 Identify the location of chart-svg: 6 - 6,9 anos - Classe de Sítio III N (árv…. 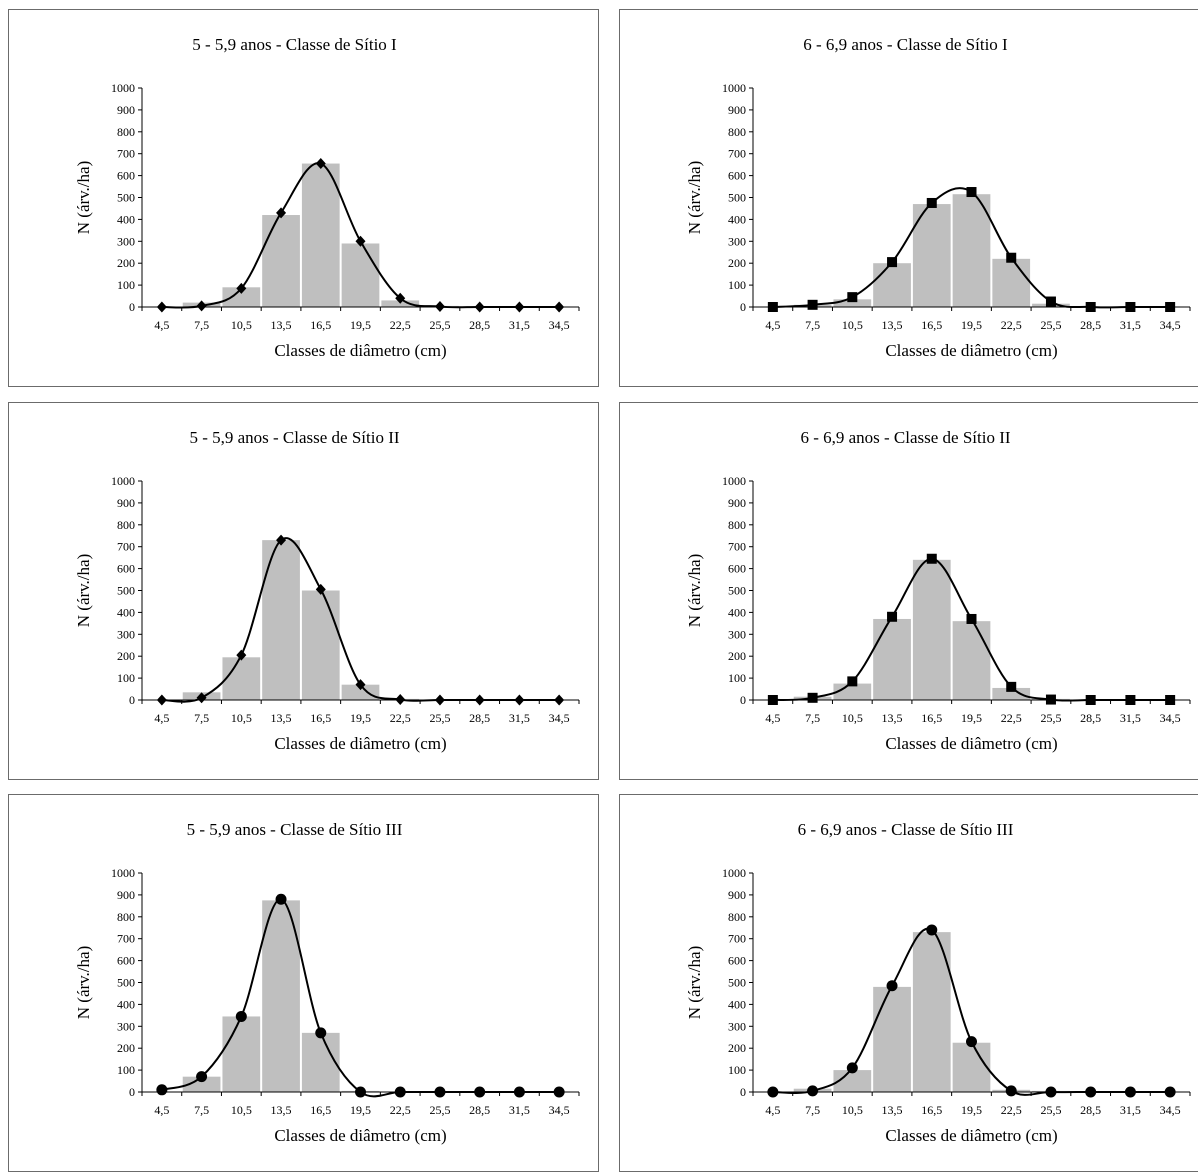
(938, 982).